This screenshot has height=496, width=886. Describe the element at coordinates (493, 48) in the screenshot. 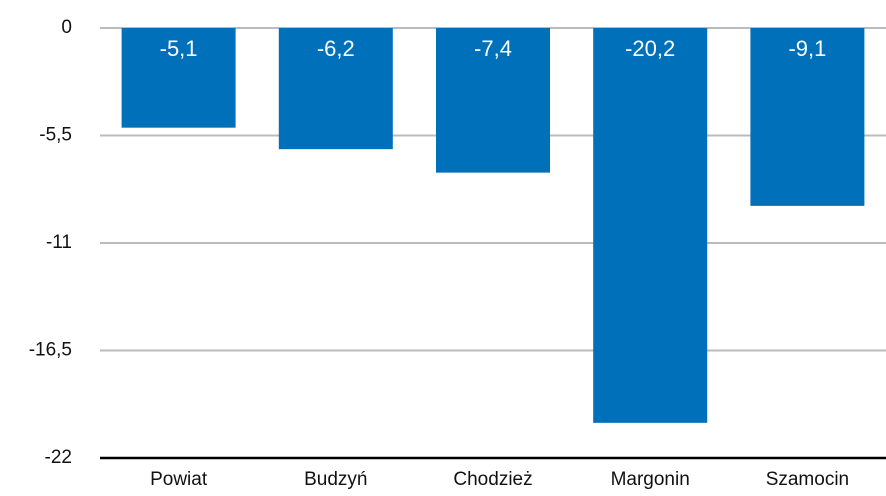

I see `data-label: -7,4` at that location.